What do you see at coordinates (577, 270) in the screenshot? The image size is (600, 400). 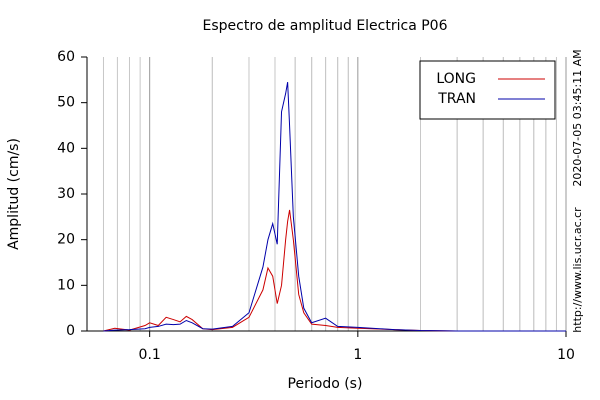 I see `source-url: http://www.lis.ucr.ac.cr` at bounding box center [577, 270].